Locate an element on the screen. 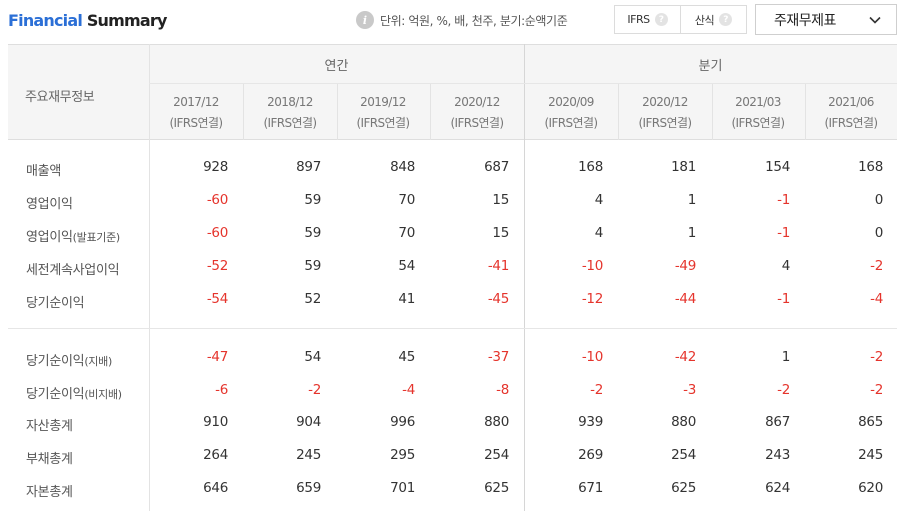 The height and width of the screenshot is (511, 905). row-label-main: 영업이익 is located at coordinates (49, 237).